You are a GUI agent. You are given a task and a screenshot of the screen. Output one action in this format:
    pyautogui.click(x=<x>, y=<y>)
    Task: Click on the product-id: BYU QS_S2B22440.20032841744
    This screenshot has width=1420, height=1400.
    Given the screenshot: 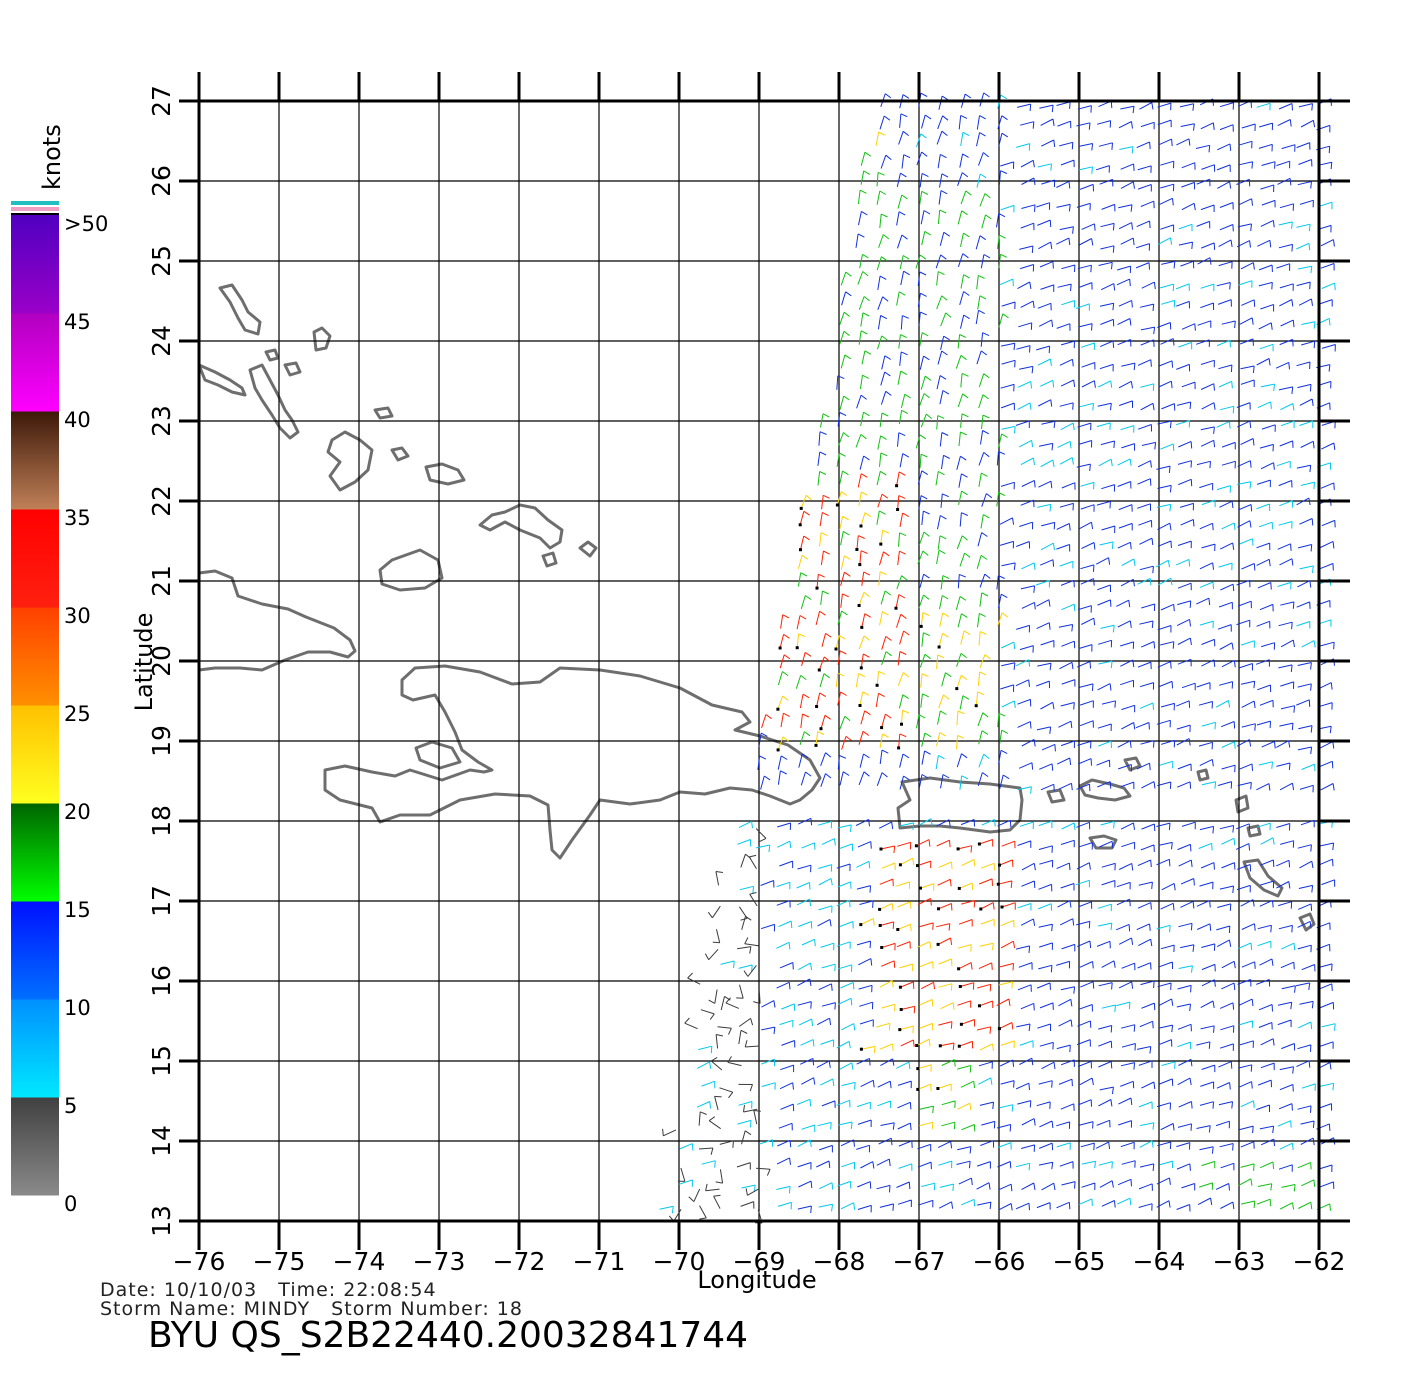 What is the action you would take?
    pyautogui.click(x=448, y=1335)
    